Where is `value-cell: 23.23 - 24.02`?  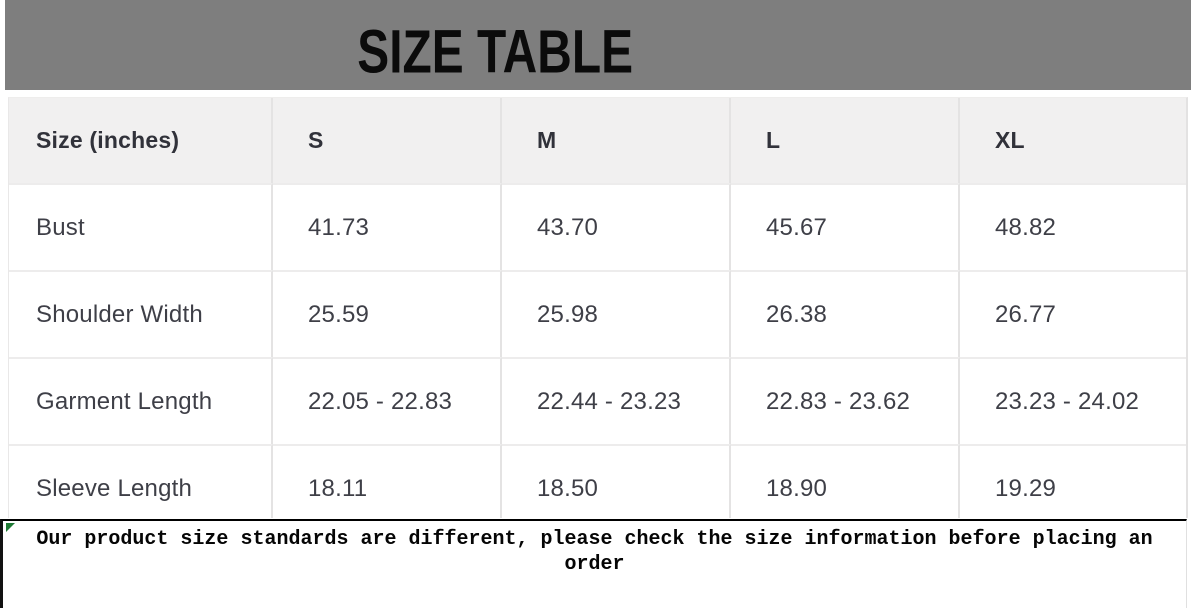
value-cell: 23.23 - 24.02 is located at coordinates (1073, 400).